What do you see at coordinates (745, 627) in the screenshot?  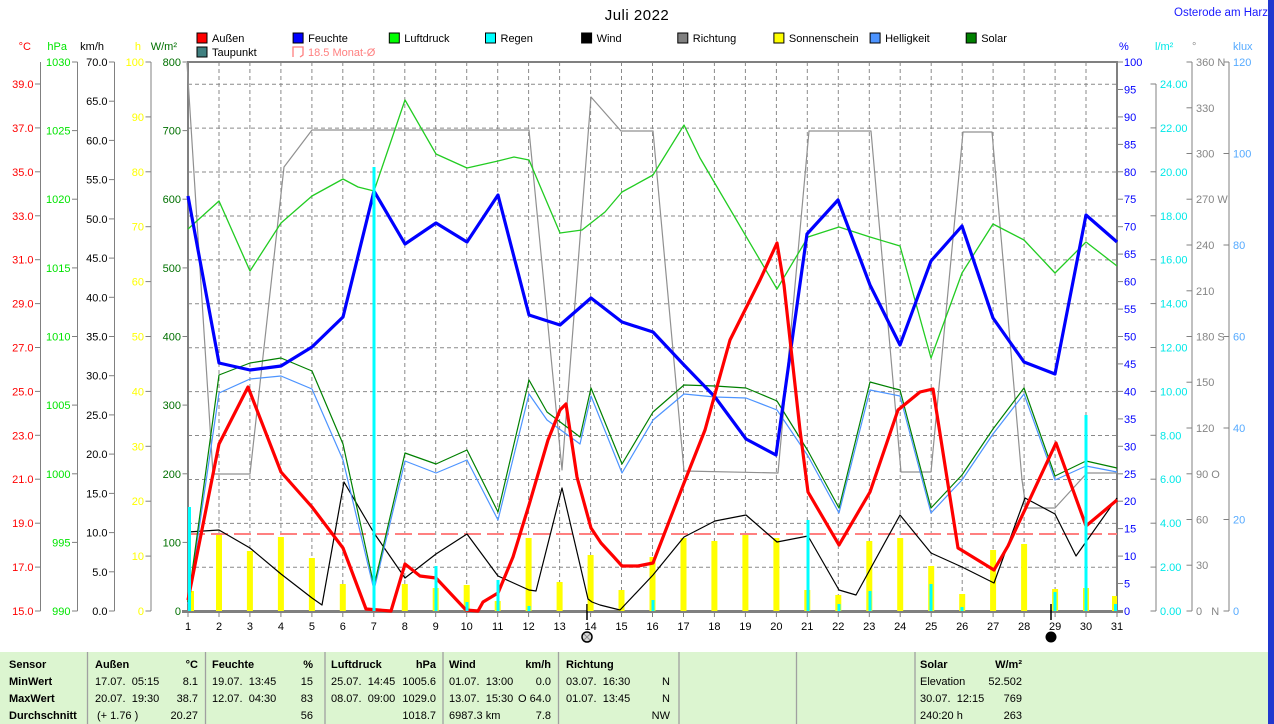 I see `svg-text: 19` at bounding box center [745, 627].